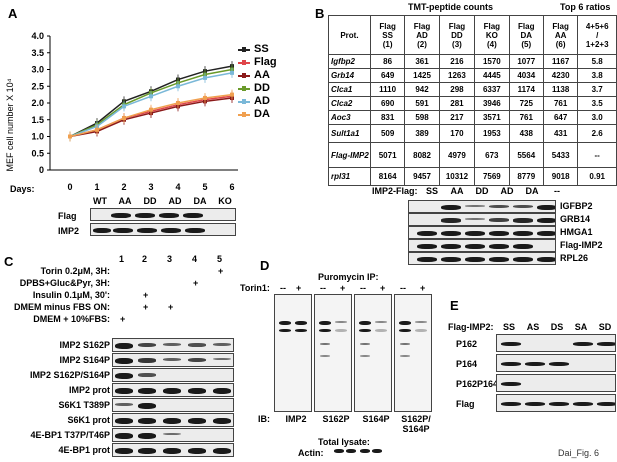  I want to click on panel-d-torin-mark: --, so click(363, 288).